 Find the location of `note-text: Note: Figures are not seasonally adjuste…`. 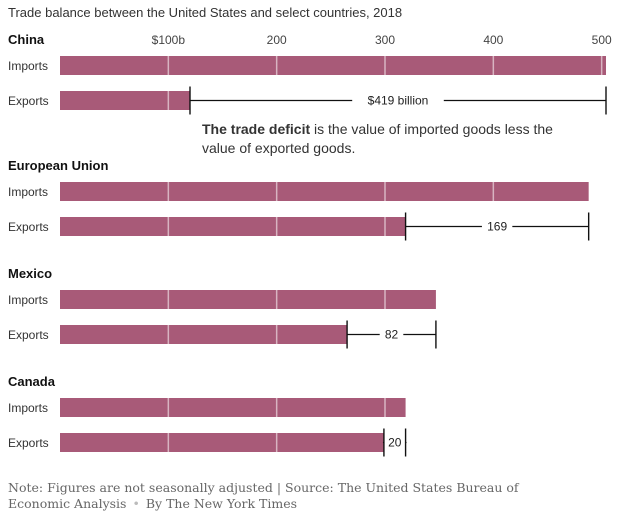

note-text: Note: Figures are not seasonally adjuste… is located at coordinates (263, 495).